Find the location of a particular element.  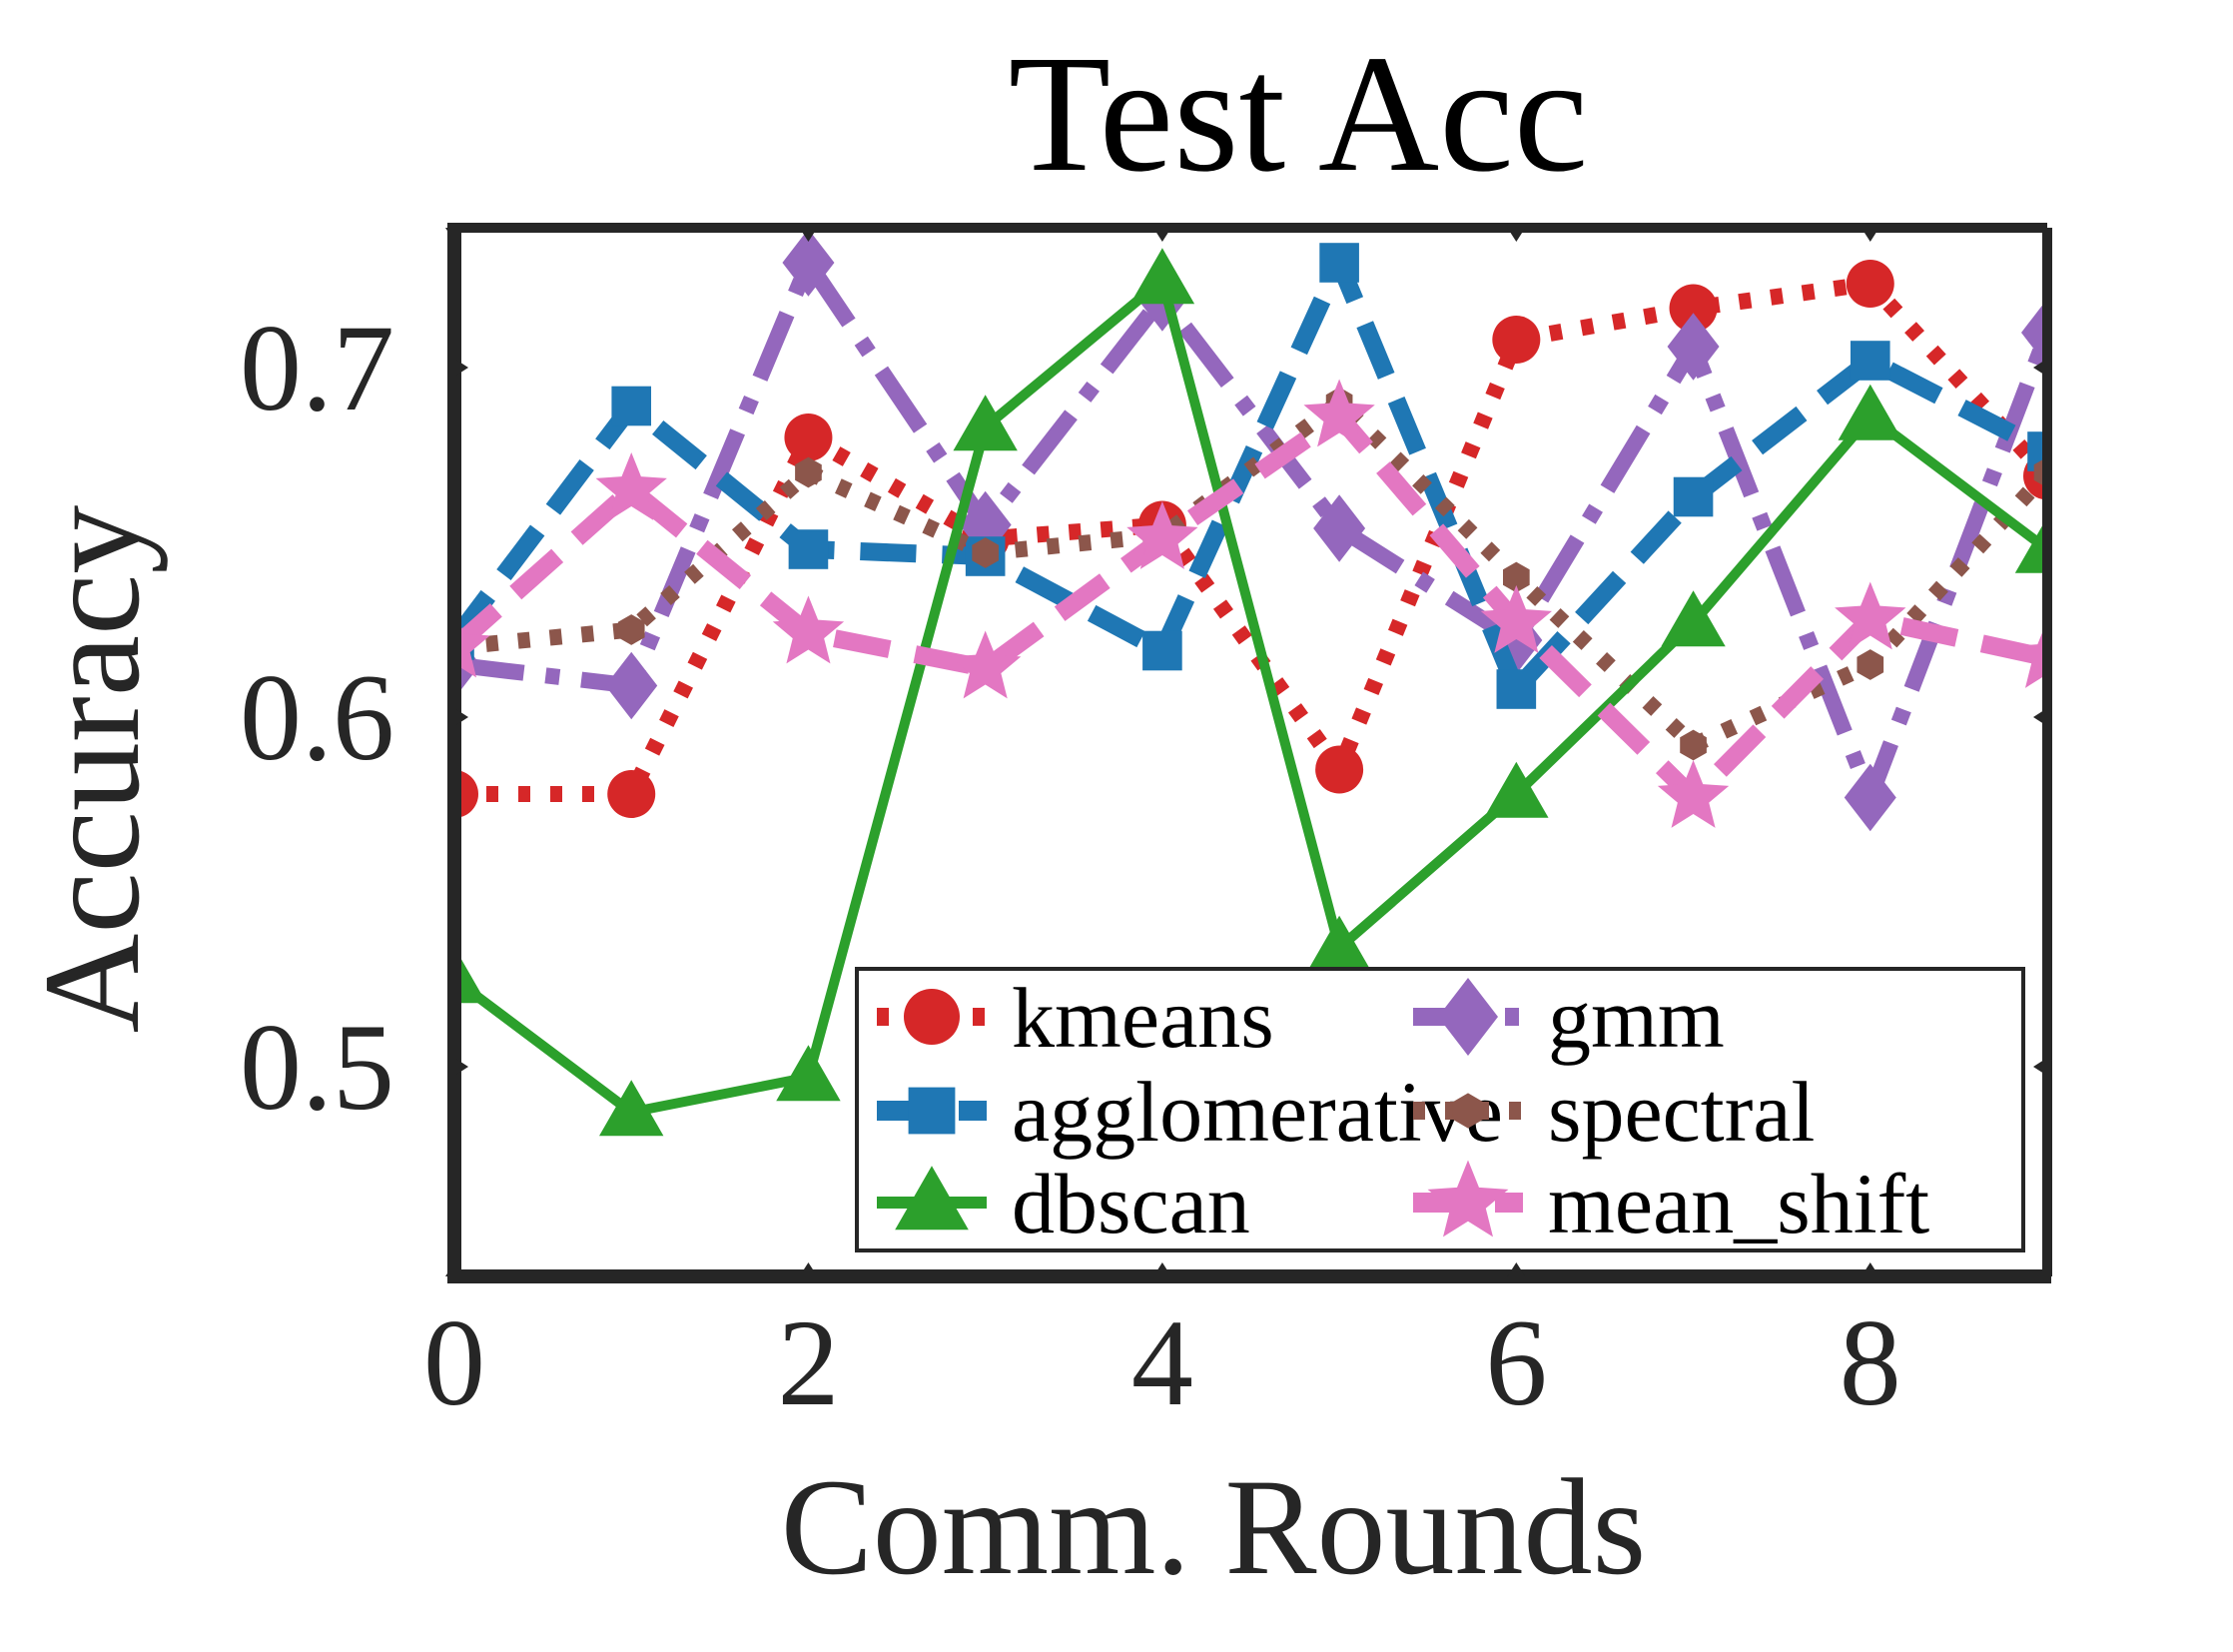

x-tick-label-1: 2 is located at coordinates (808, 1362).